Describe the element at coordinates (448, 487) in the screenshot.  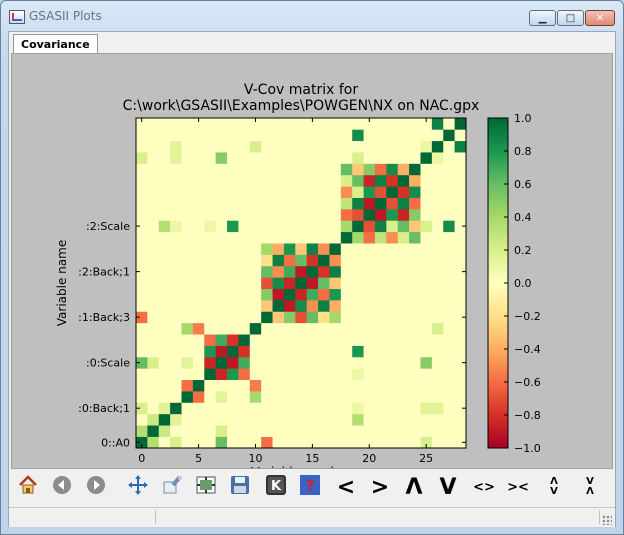
I see `shift-down-button: V` at that location.